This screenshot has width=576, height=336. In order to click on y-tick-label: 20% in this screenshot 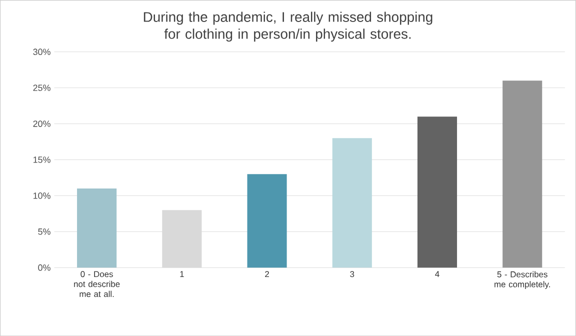, I will do `click(41, 123)`.